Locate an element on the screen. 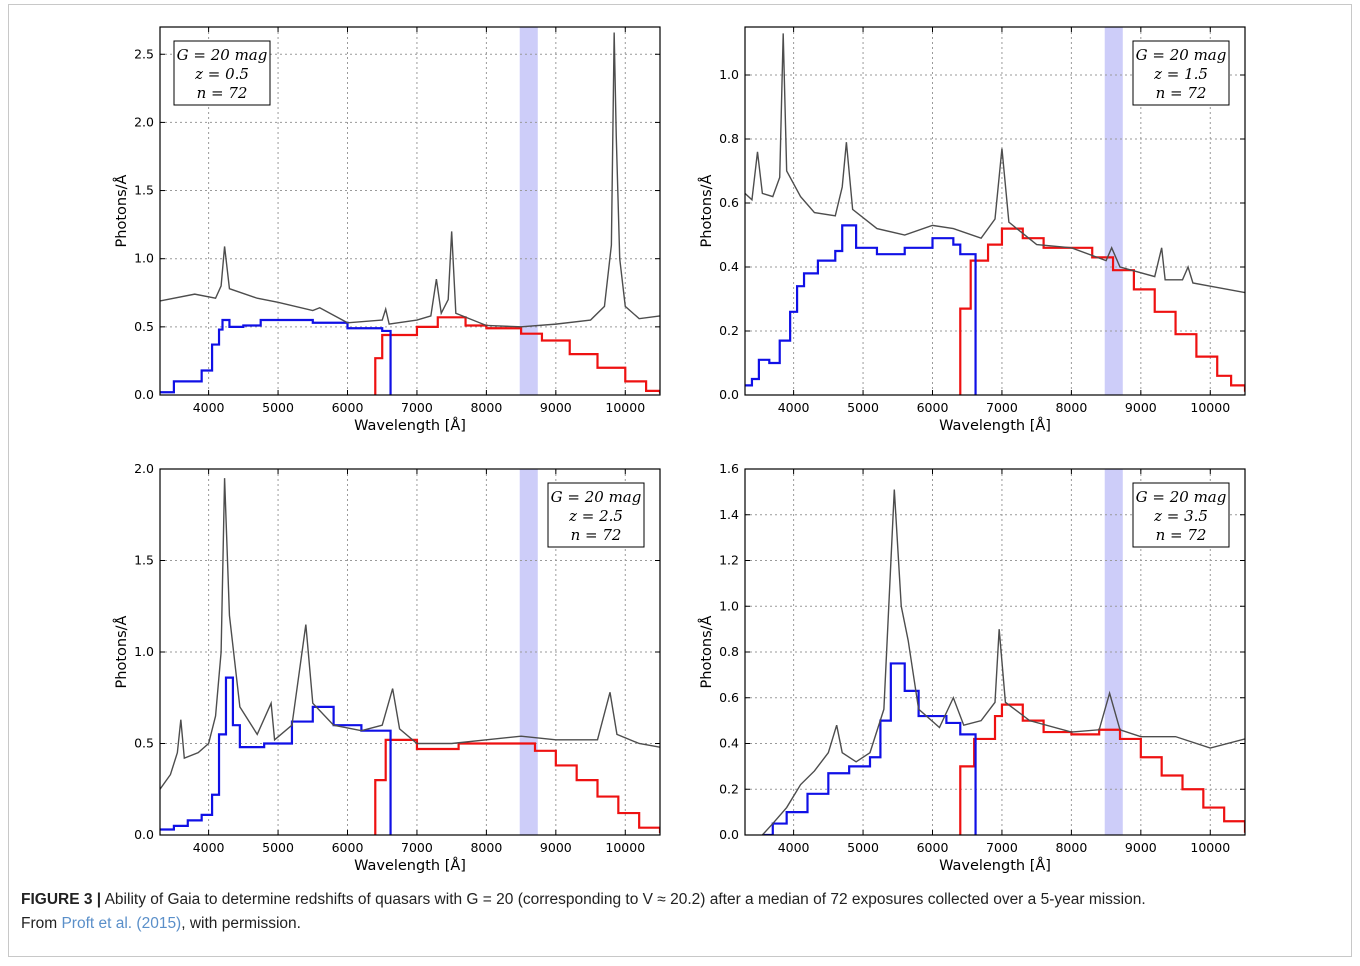  legend-text: z = 1.5 is located at coordinates (1180, 74).